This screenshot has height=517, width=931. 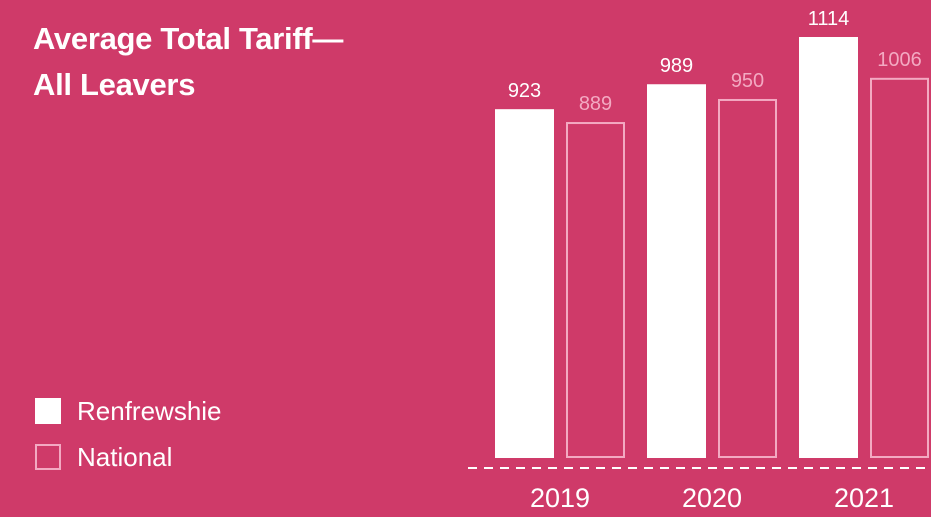 What do you see at coordinates (676, 66) in the screenshot?
I see `data-label-renfrewshie-2020: 989` at bounding box center [676, 66].